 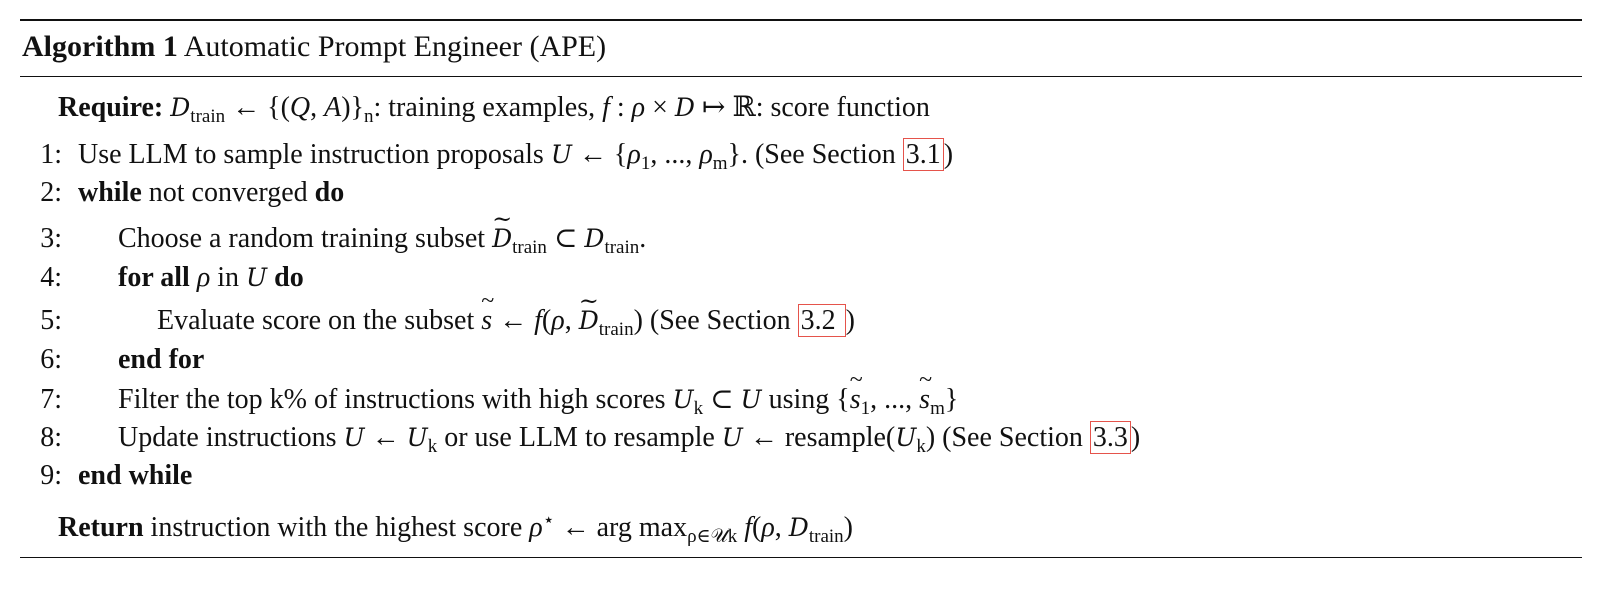 I want to click on section-link: 3.2, so click(x=821, y=320).